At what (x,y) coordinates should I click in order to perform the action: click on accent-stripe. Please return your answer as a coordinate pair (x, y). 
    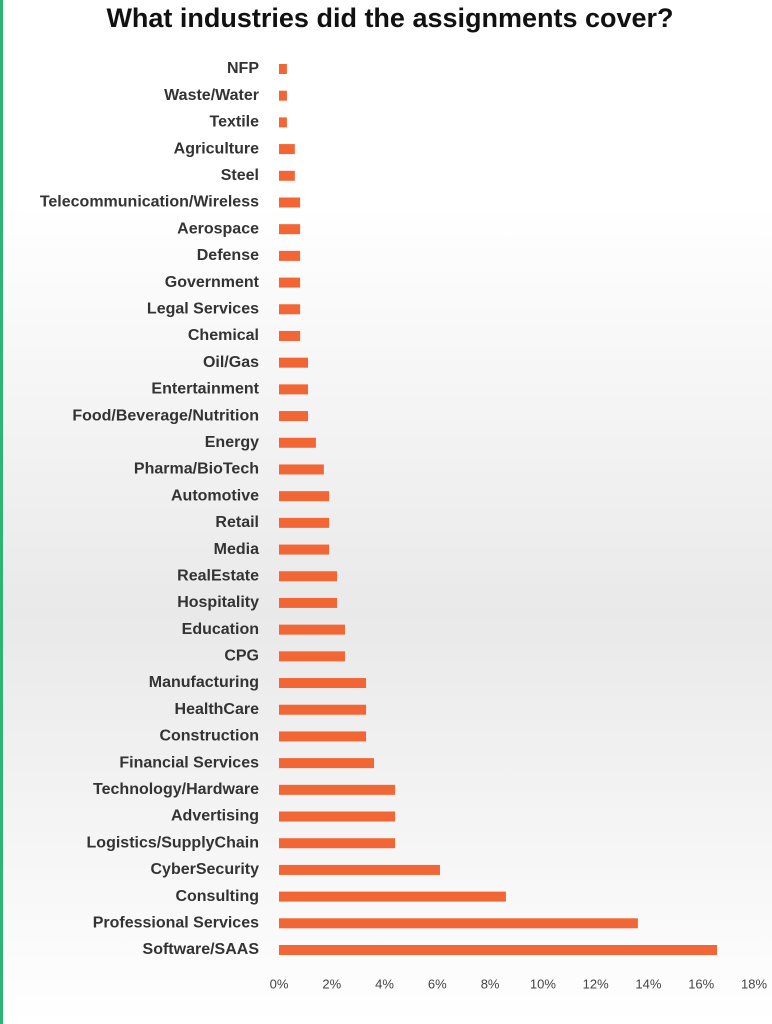
    Looking at the image, I should click on (1, 512).